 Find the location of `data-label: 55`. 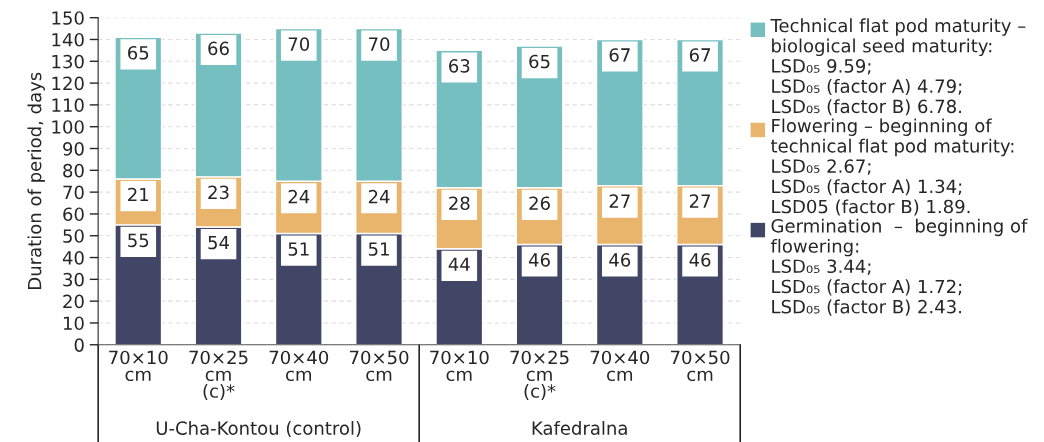

data-label: 55 is located at coordinates (138, 240).